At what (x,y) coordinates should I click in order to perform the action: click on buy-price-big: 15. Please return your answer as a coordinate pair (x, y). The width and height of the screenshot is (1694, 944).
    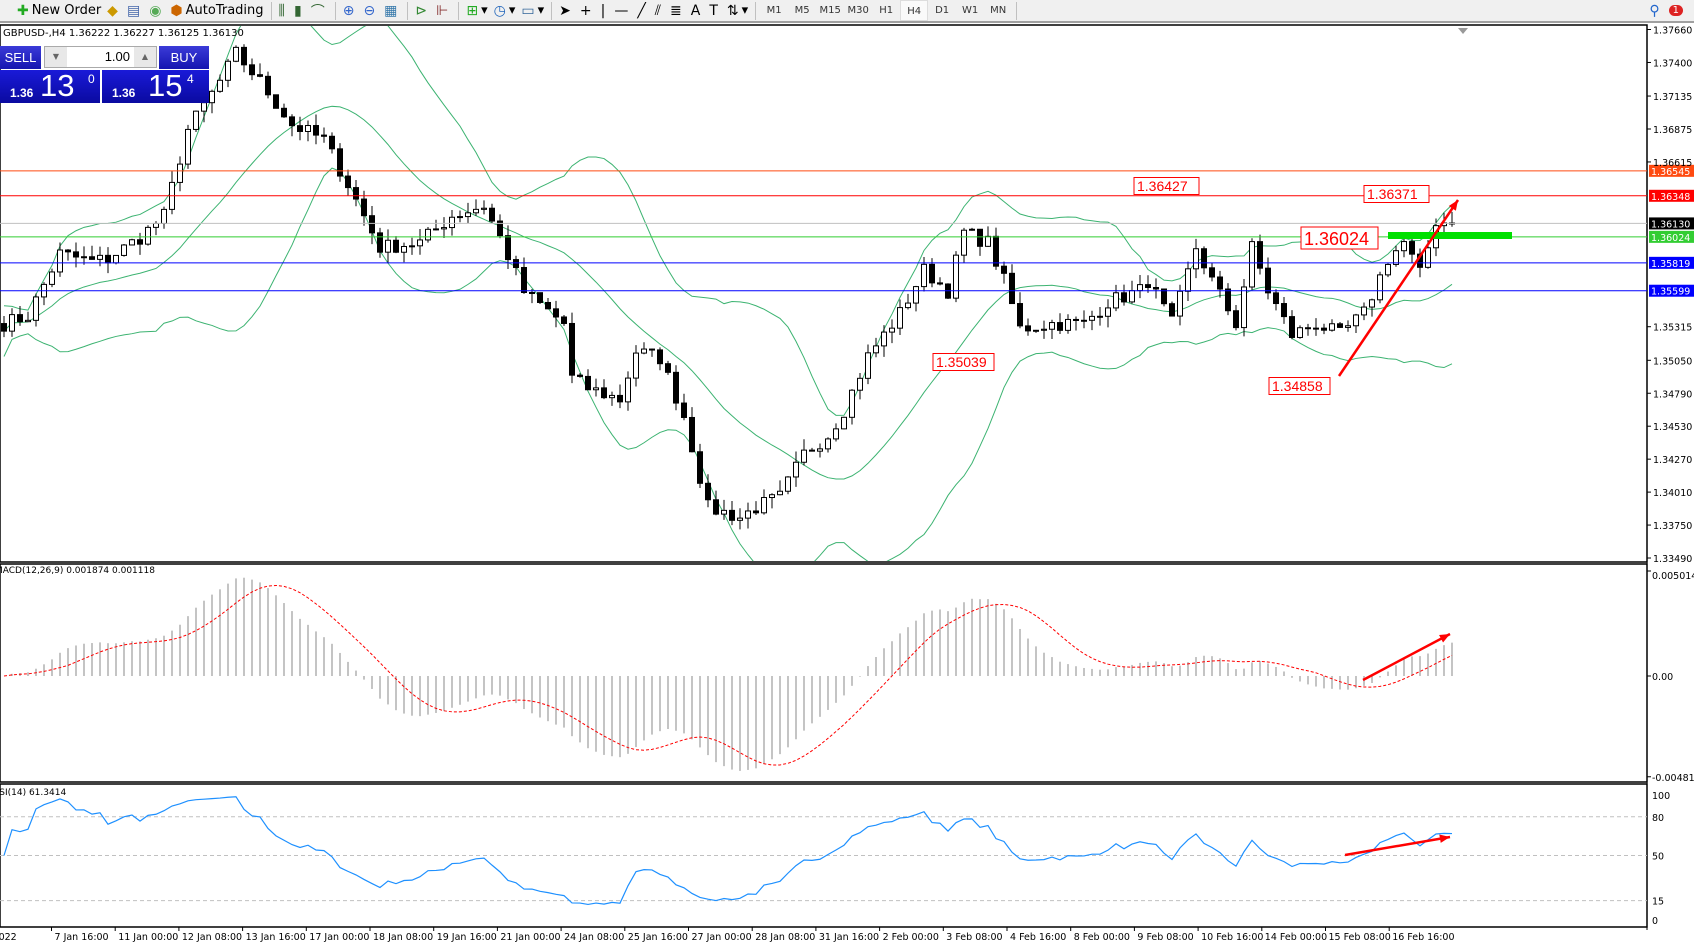
    Looking at the image, I should click on (165, 85).